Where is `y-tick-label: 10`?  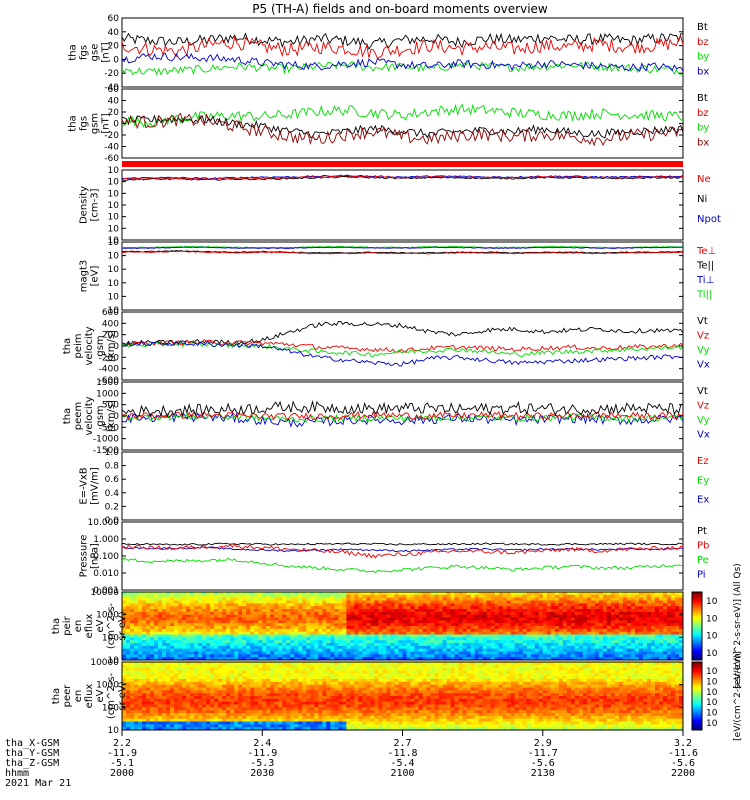
y-tick-label: 10 is located at coordinates (114, 229).